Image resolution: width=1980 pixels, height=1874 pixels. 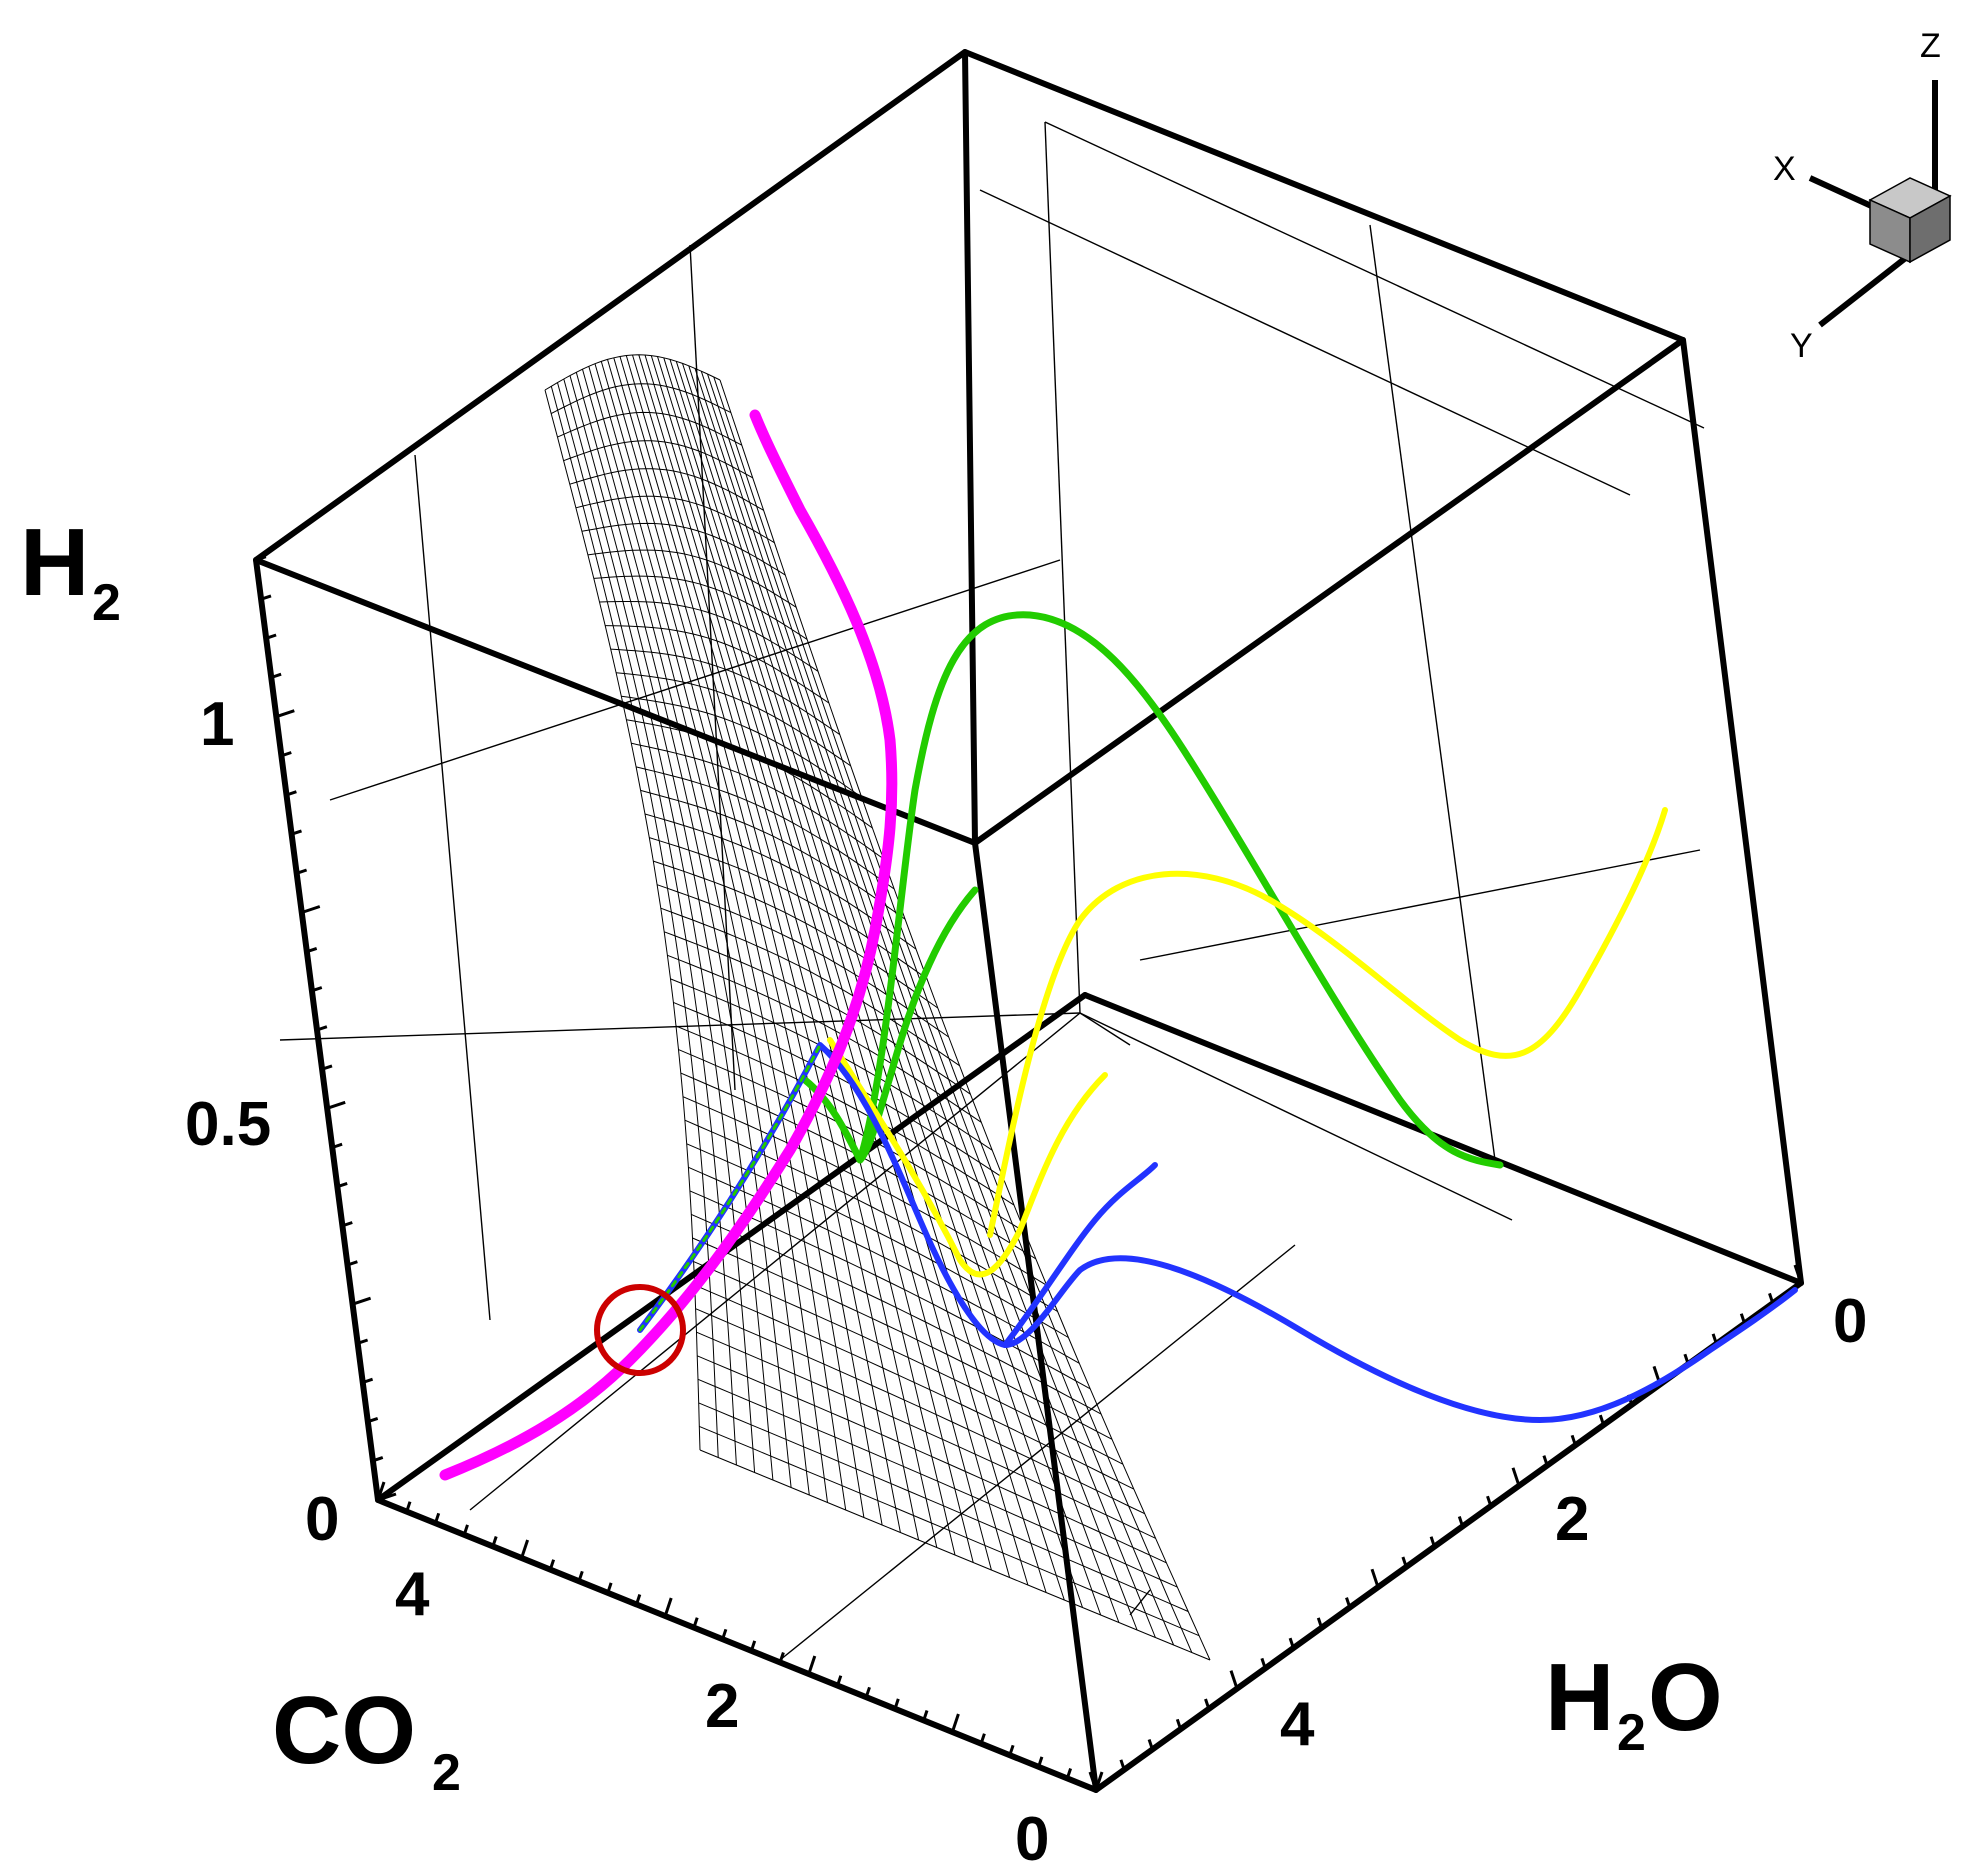 What do you see at coordinates (722, 1706) in the screenshot?
I see `x-tick-label: 2` at bounding box center [722, 1706].